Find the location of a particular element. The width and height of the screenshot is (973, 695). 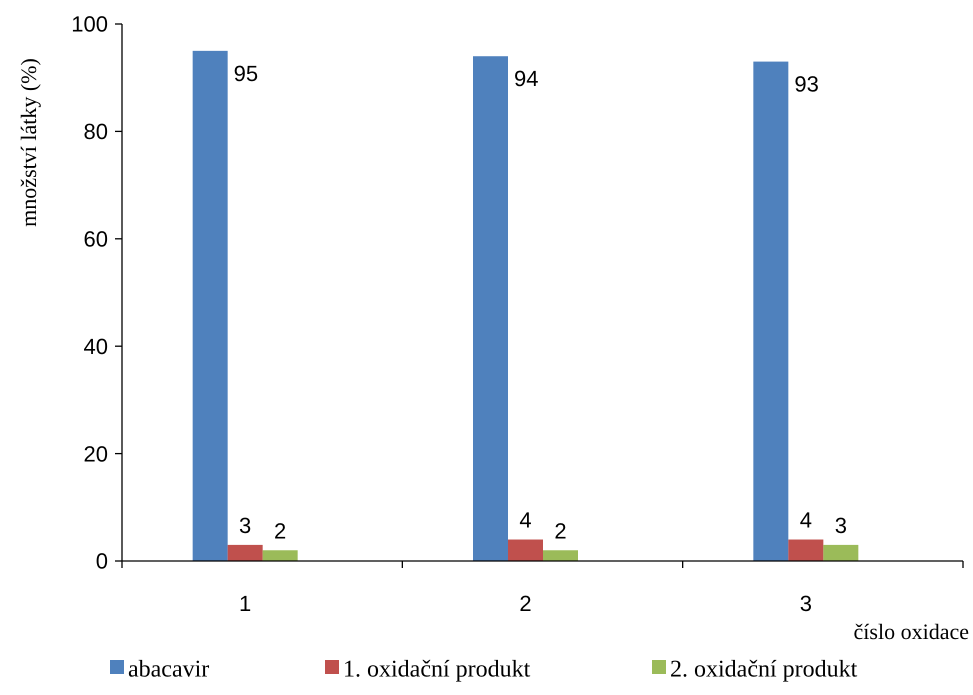

y-tick-label: 0 is located at coordinates (102, 561).